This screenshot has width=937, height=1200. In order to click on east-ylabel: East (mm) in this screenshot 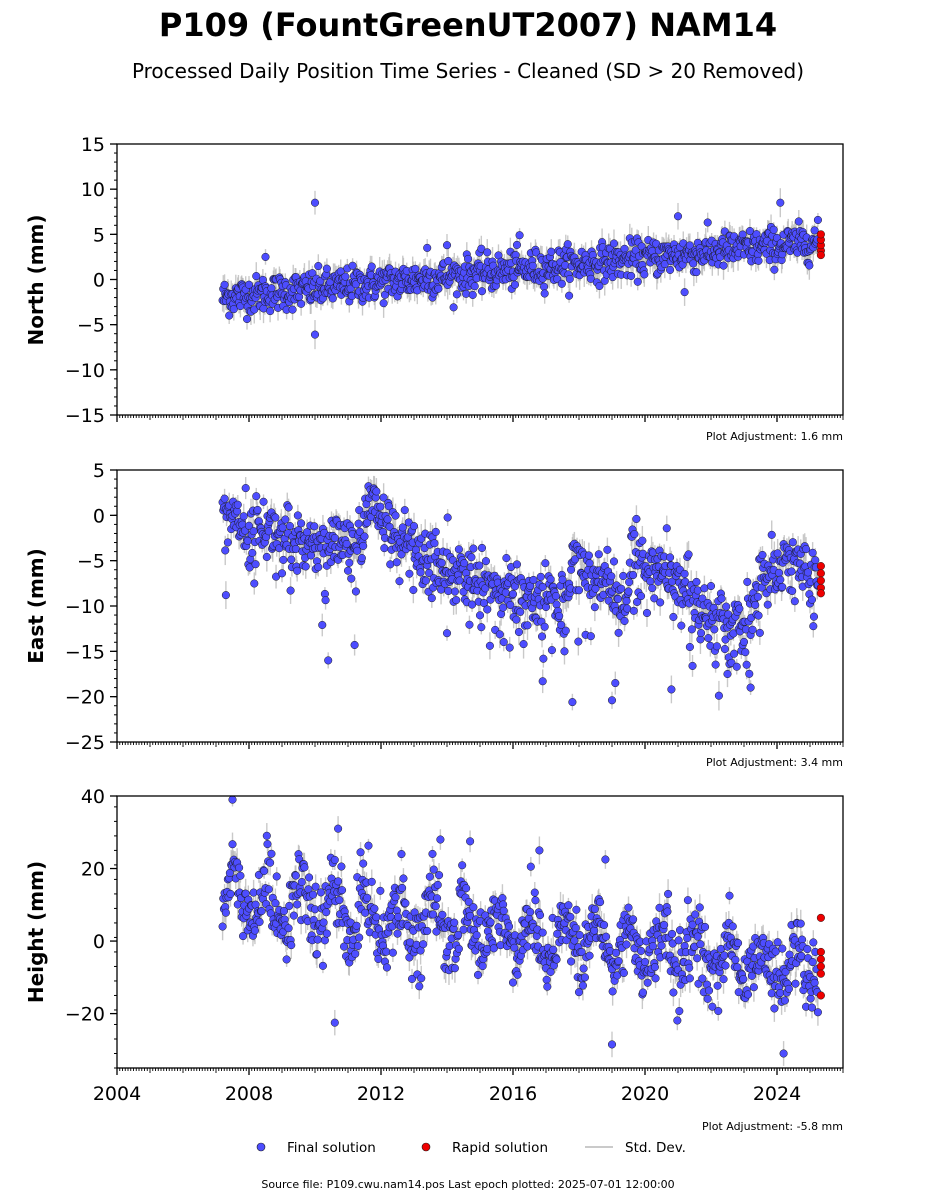, I will do `click(36, 606)`.